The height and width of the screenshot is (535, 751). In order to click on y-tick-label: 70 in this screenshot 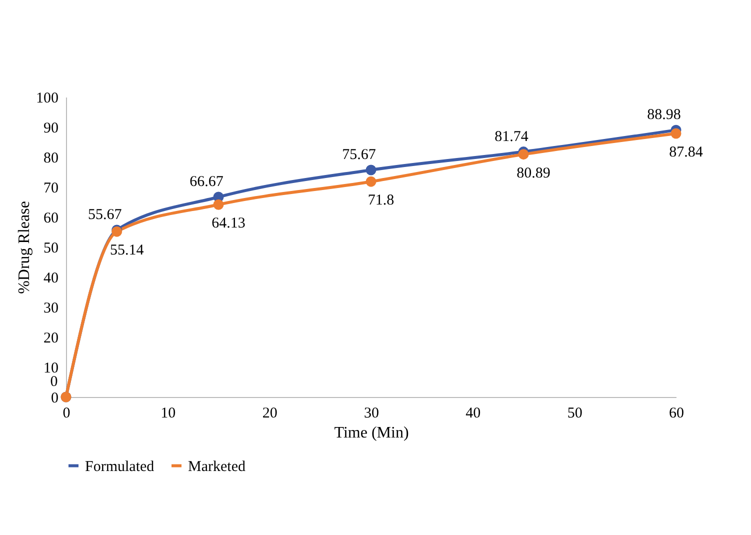, I will do `click(51, 188)`.